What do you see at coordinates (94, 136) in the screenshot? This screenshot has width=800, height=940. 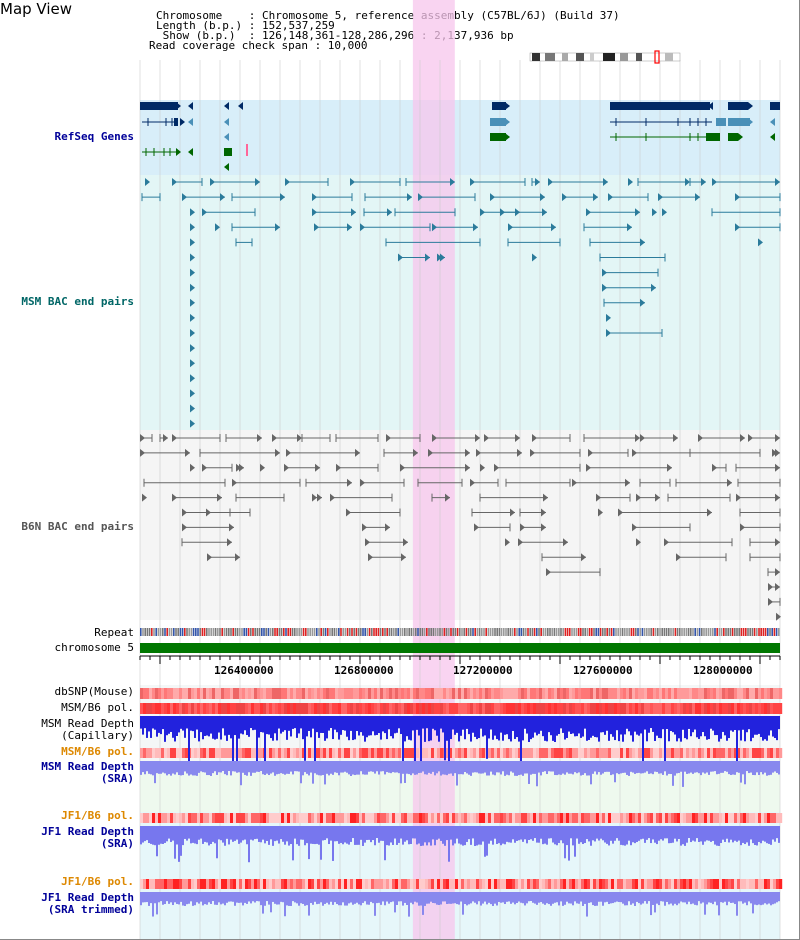 I see `track-label-refseq-genes: RefSeq Genes` at bounding box center [94, 136].